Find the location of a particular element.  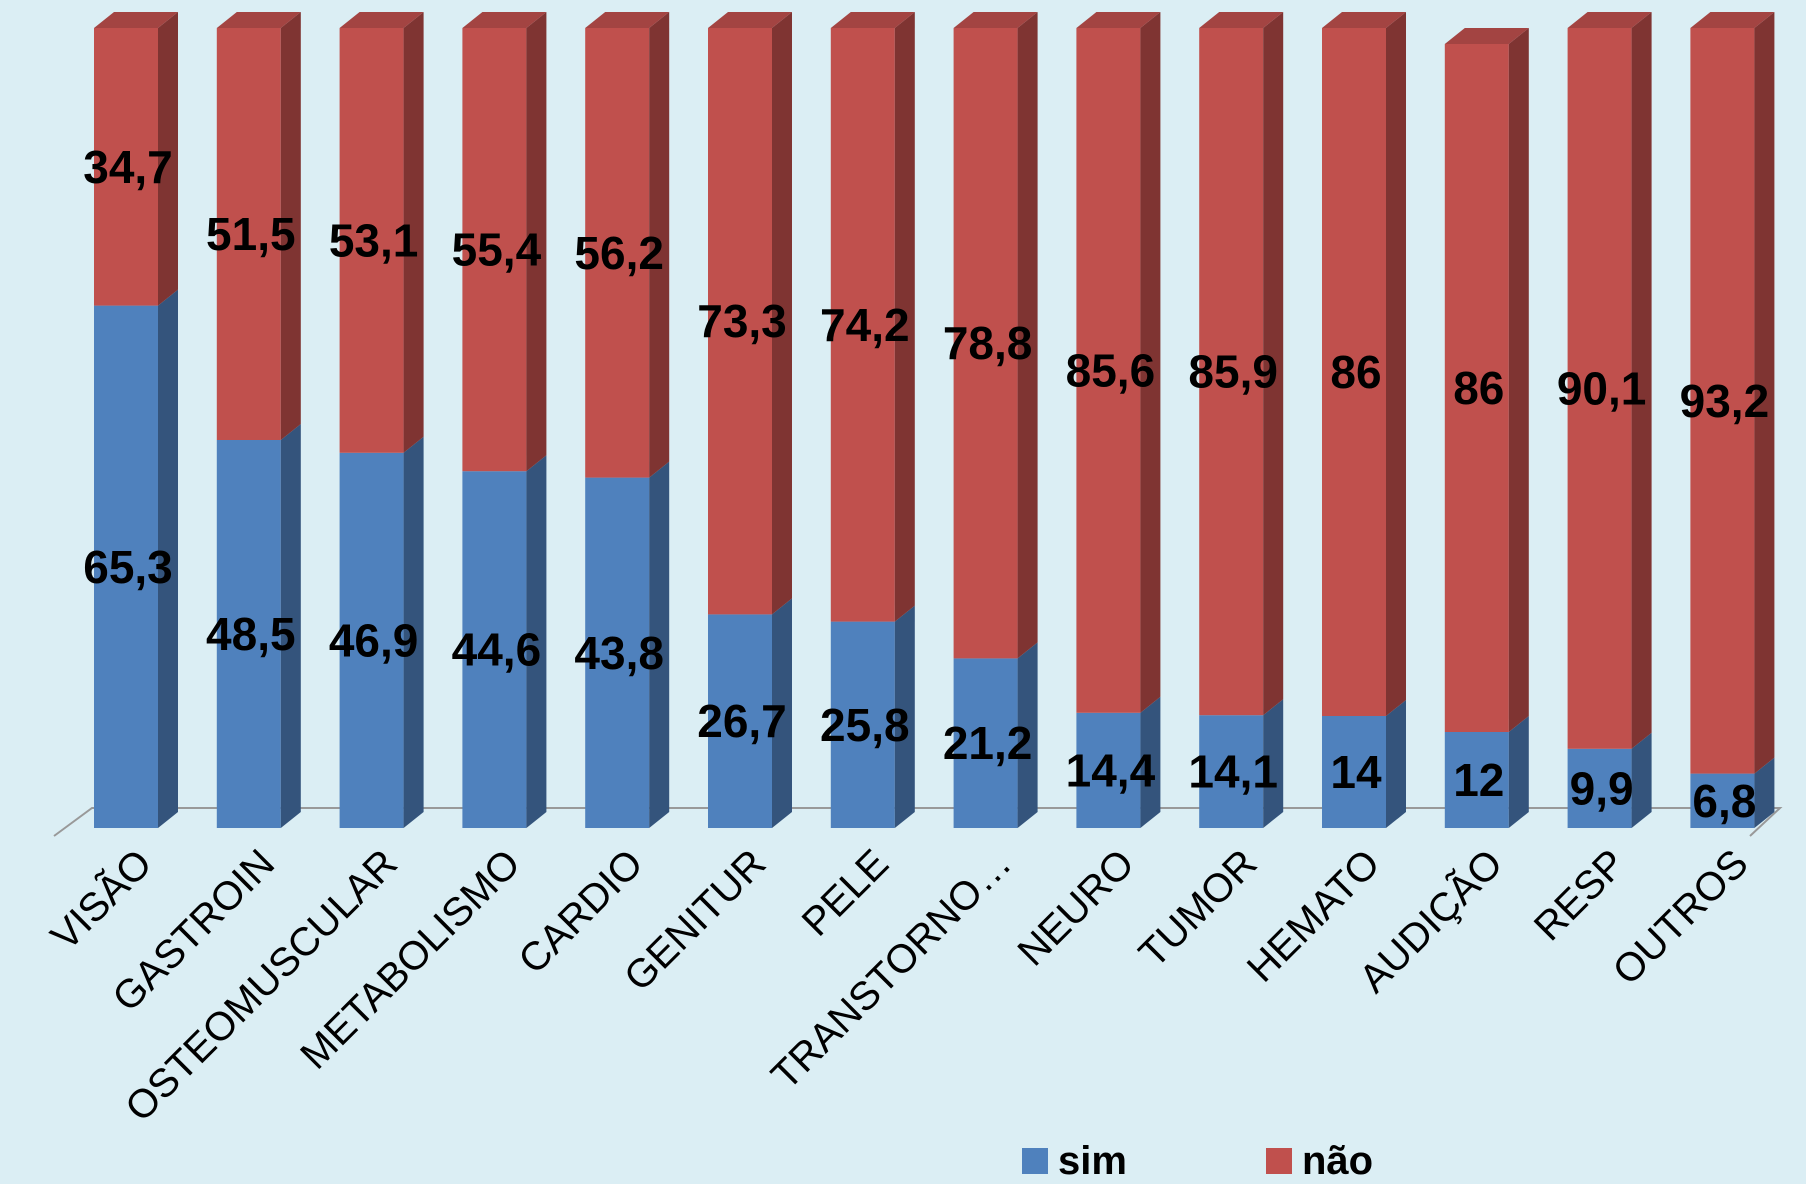

category-label-8: NEURO is located at coordinates (1076, 907).